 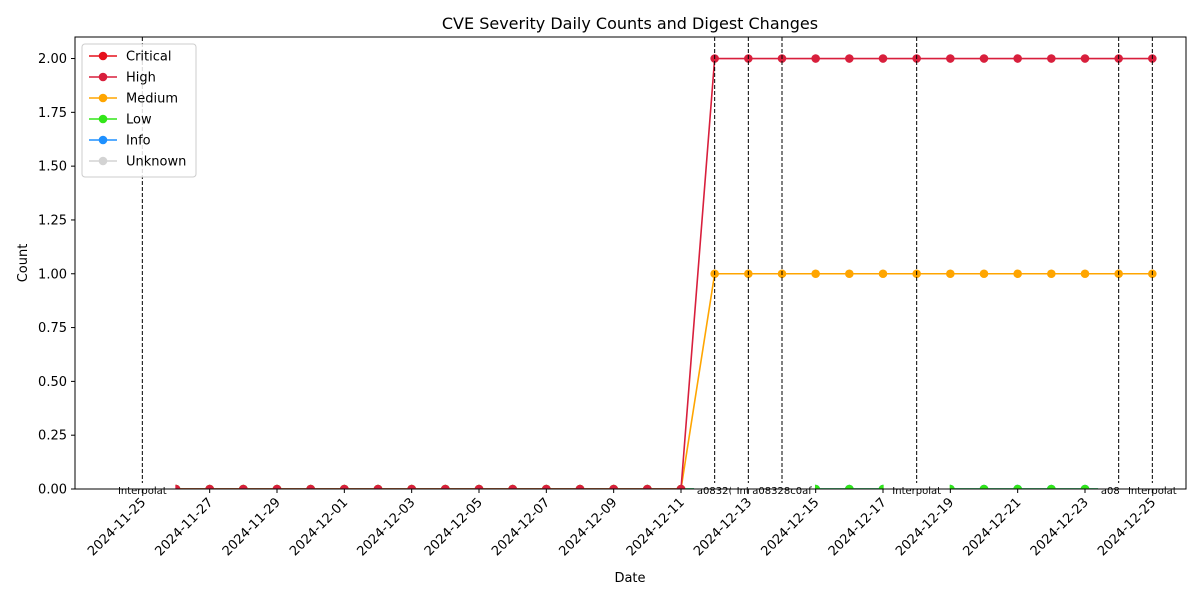 I want to click on legend-label-critical: Critical, so click(x=148, y=57).